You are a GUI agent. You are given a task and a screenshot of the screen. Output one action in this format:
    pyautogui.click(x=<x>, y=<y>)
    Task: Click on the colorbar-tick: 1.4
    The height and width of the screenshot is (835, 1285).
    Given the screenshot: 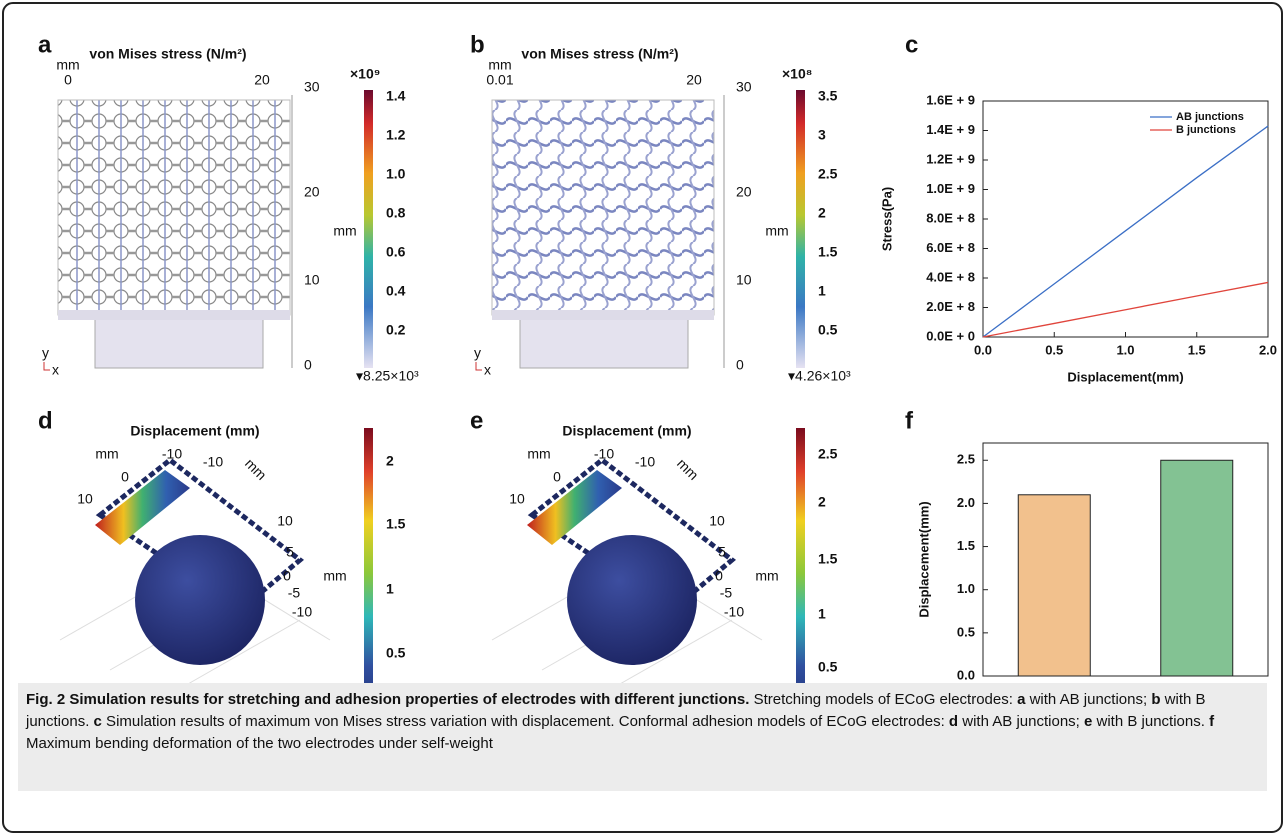 What is the action you would take?
    pyautogui.click(x=396, y=96)
    